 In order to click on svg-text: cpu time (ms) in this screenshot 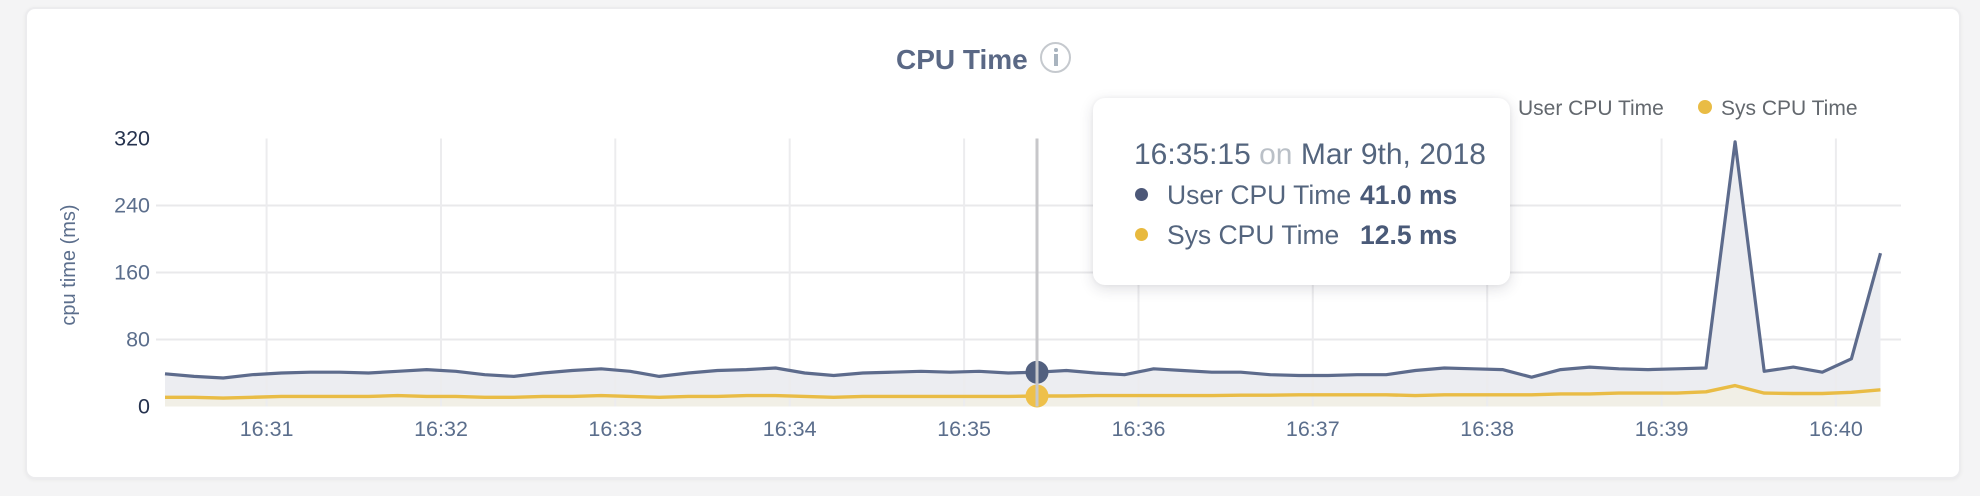, I will do `click(69, 264)`.